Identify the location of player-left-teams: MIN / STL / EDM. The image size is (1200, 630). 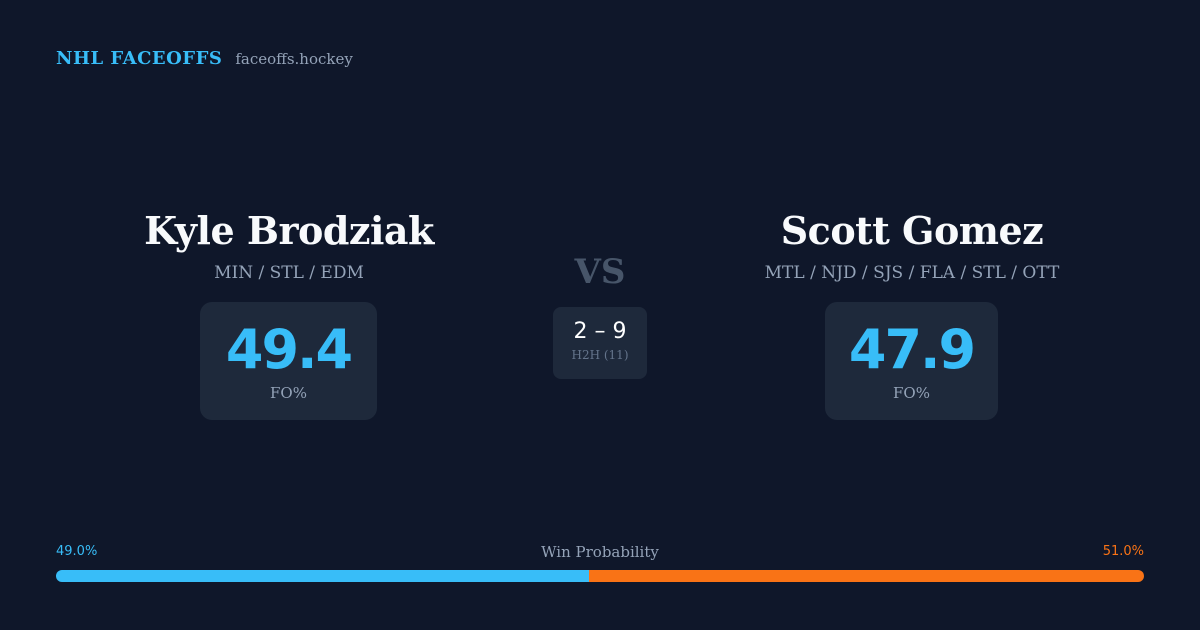
(289, 273).